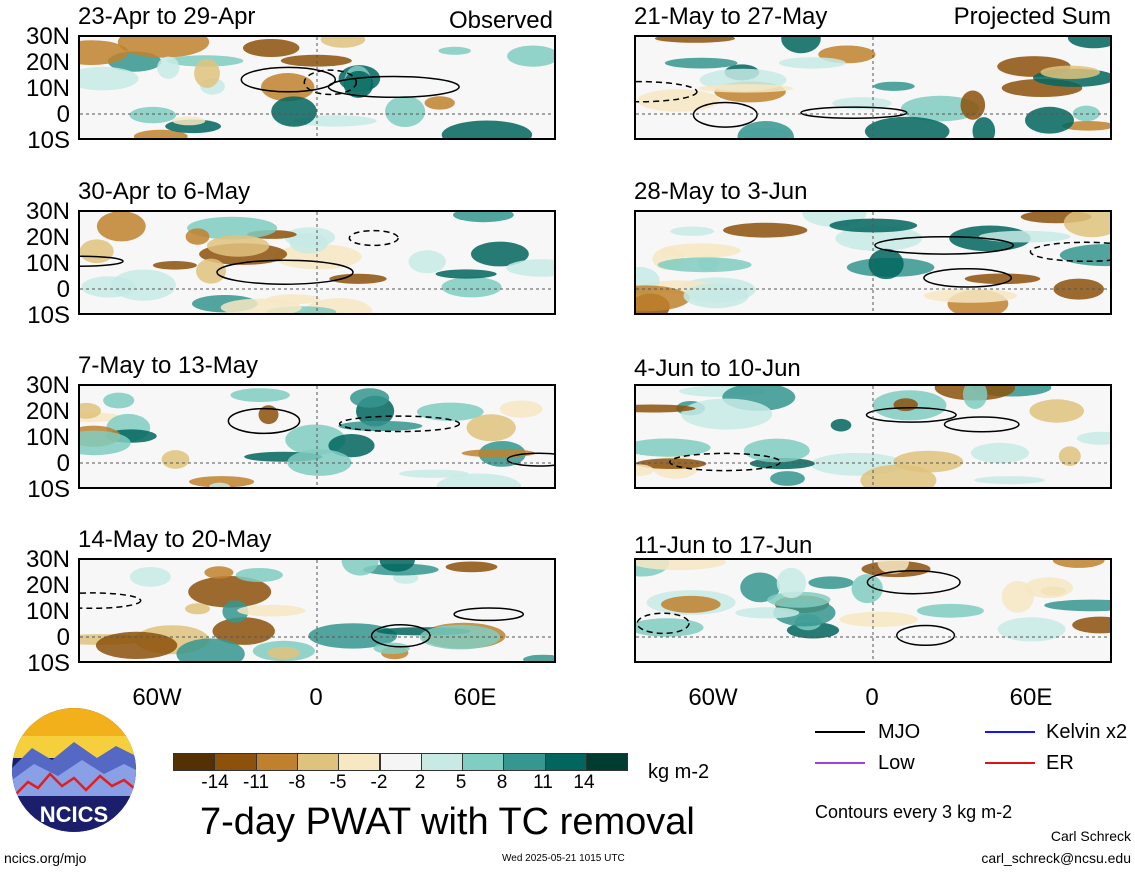  Describe the element at coordinates (379, 782) in the screenshot. I see `colorbar-tick: -2` at that location.